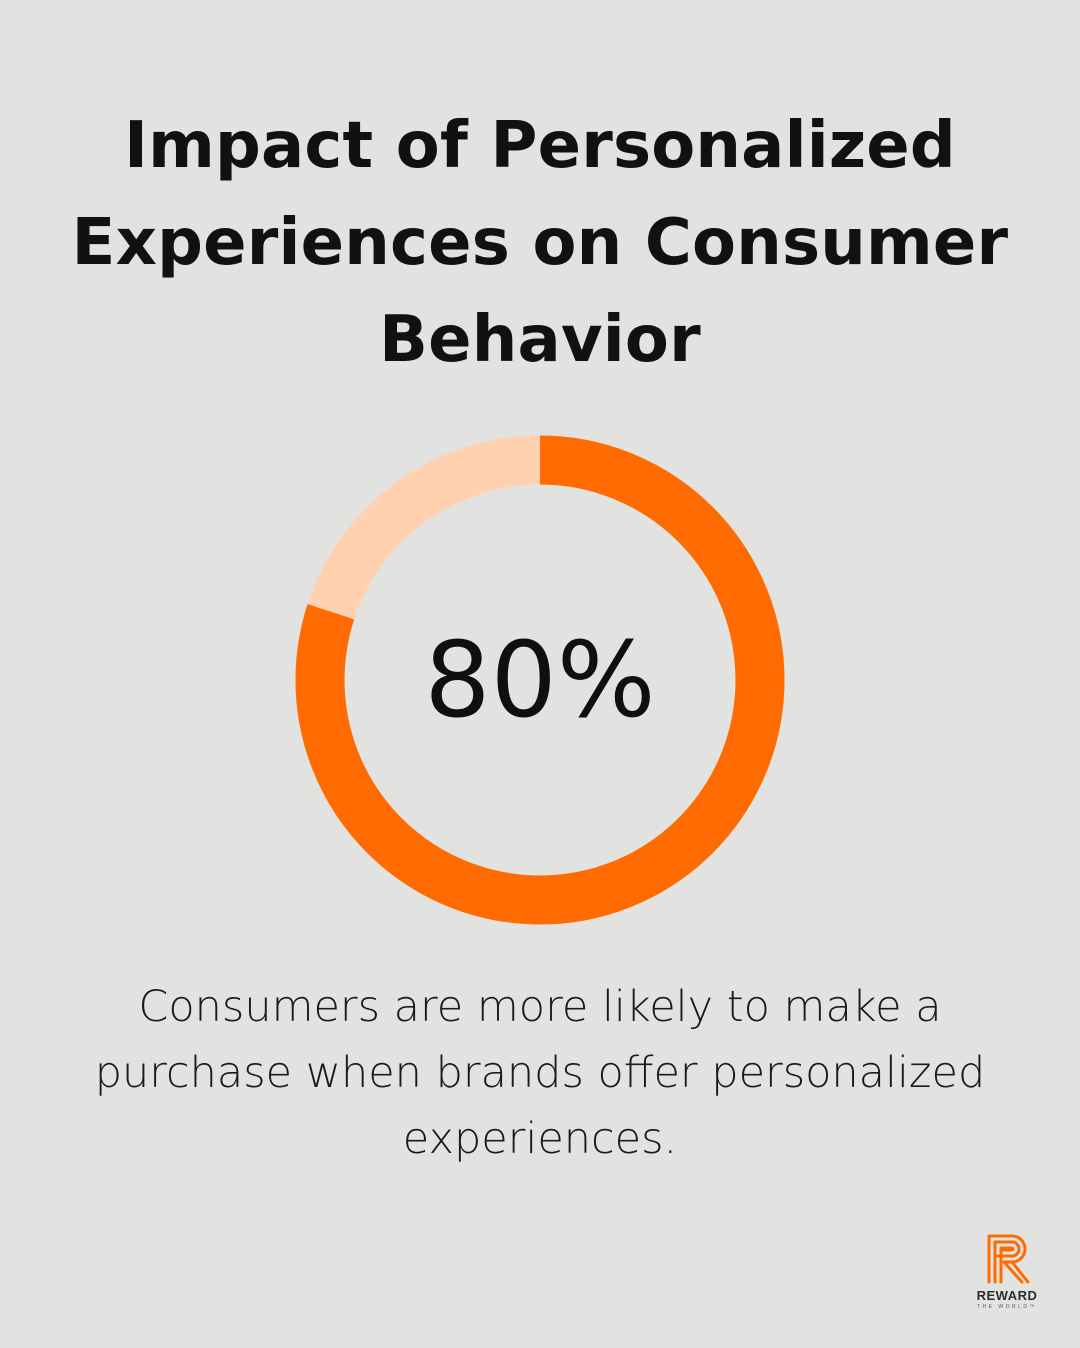 The width and height of the screenshot is (1080, 1348). What do you see at coordinates (1007, 1295) in the screenshot?
I see `logo-wordmark: REWARD` at bounding box center [1007, 1295].